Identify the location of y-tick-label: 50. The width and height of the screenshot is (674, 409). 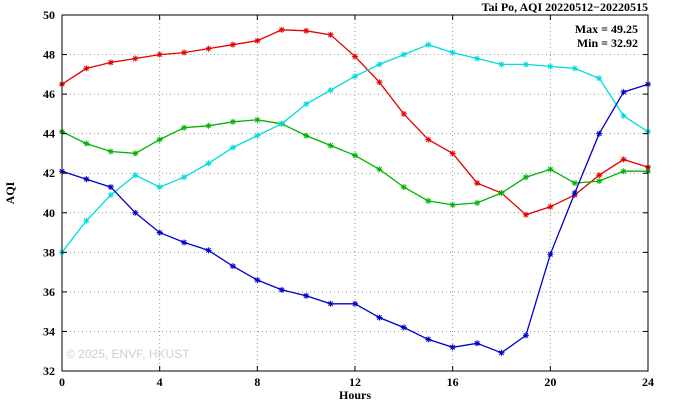
(49, 15).